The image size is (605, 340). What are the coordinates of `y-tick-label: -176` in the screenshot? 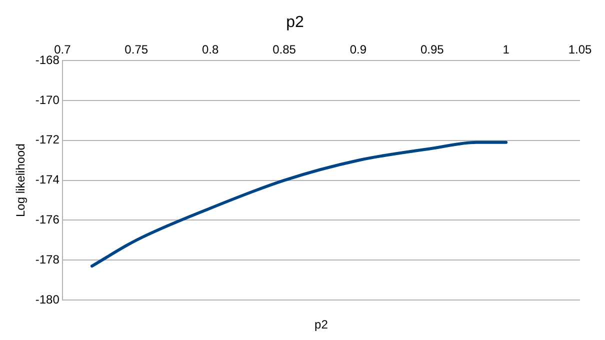 It's located at (47, 219).